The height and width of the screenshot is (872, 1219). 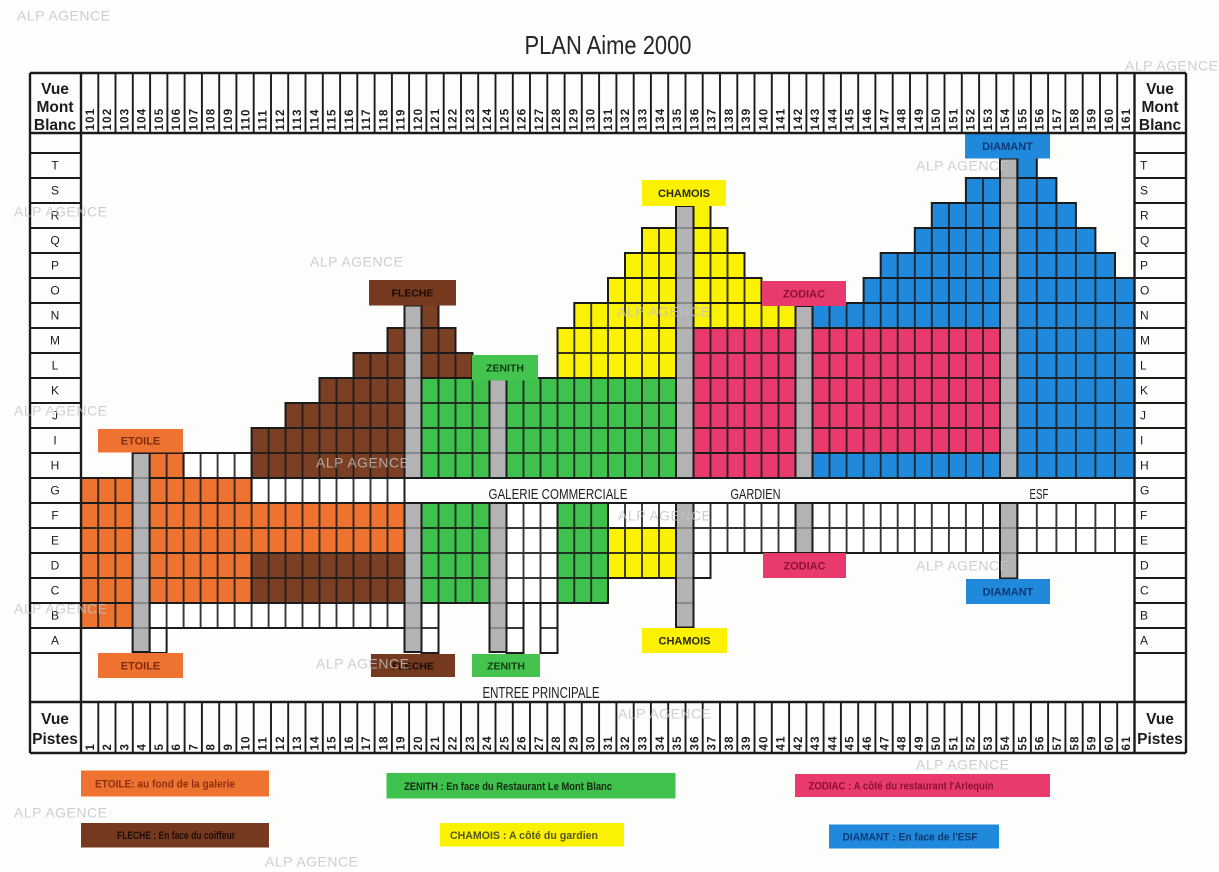 I want to click on svg-text: B, so click(x=1144, y=616).